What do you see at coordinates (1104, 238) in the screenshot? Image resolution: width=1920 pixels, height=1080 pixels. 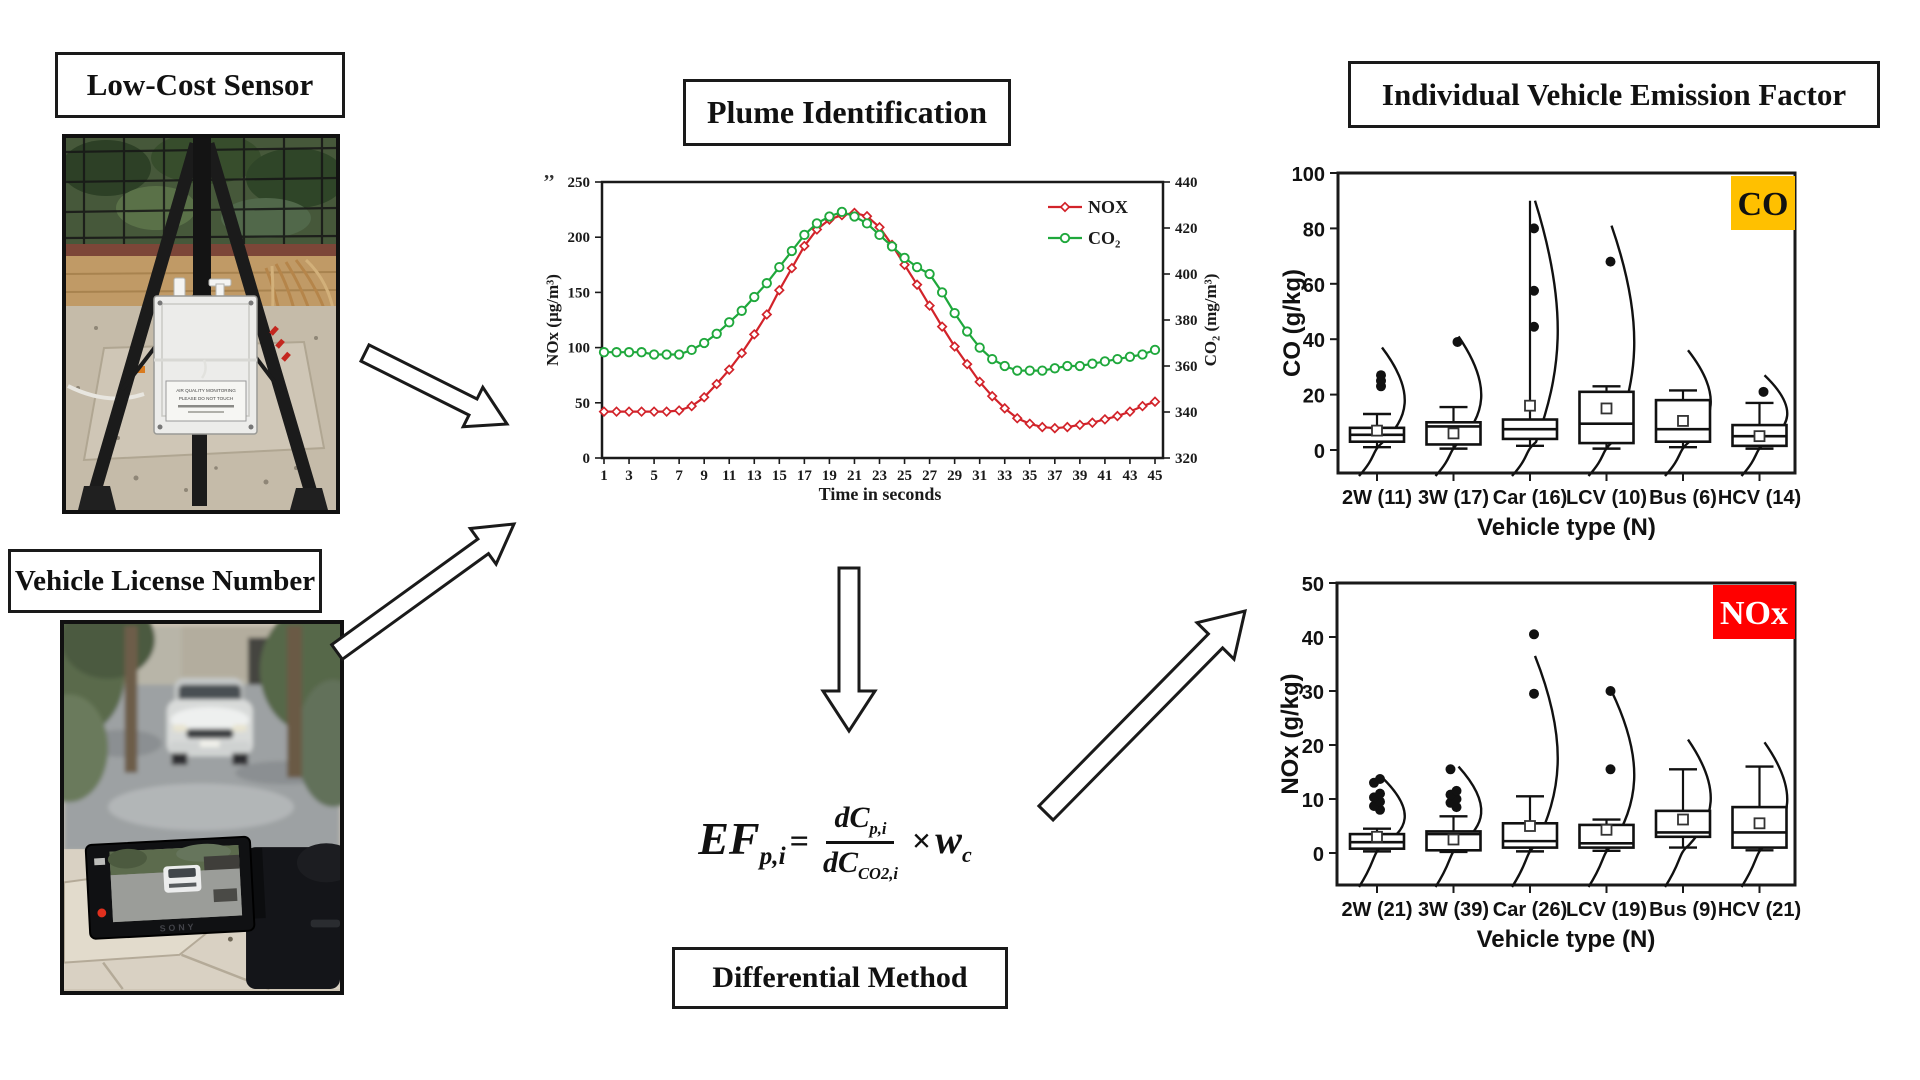 I see `legend-label: CO₂` at bounding box center [1104, 238].